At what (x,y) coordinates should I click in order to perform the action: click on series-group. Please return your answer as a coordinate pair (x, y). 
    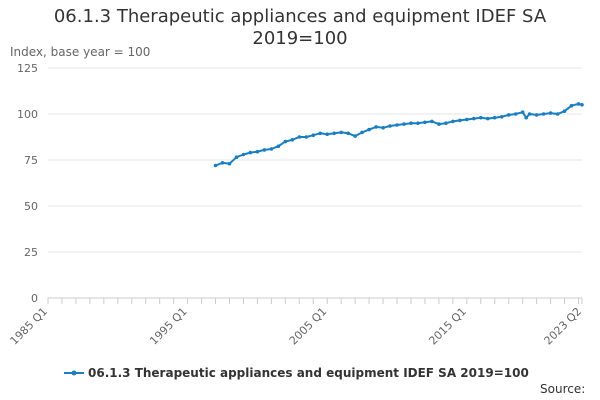
    Looking at the image, I should click on (398, 135).